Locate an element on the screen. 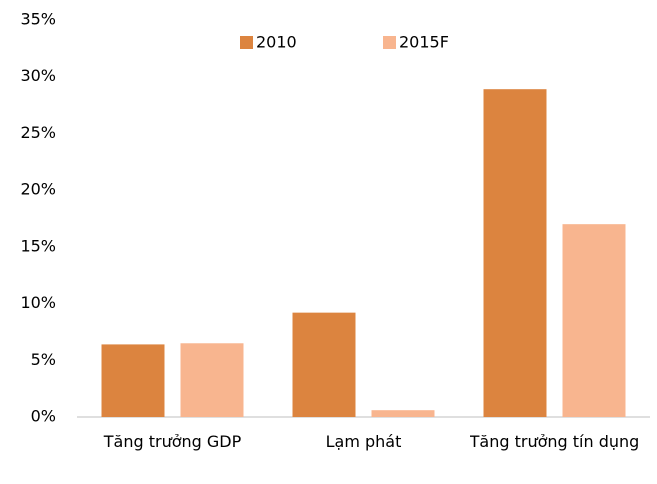  y-tick-label: 15% is located at coordinates (38, 245).